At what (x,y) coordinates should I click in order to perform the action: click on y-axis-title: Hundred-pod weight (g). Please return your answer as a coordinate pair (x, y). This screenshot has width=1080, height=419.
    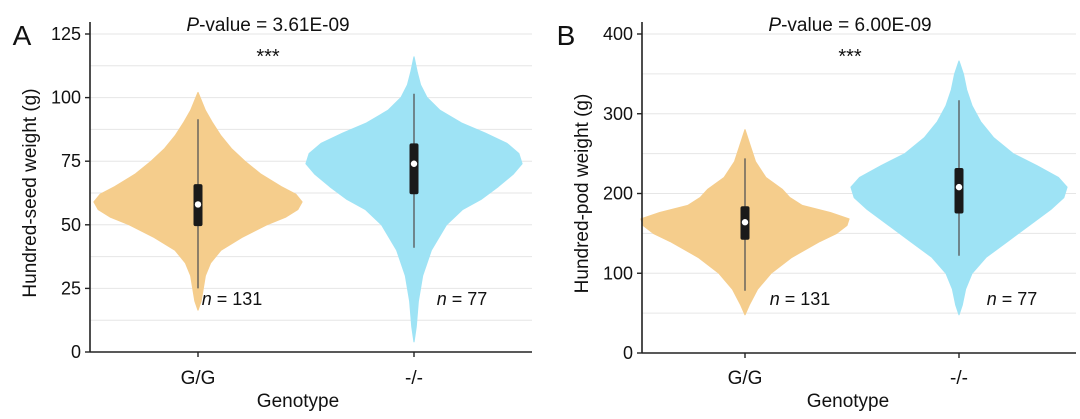
    Looking at the image, I should click on (582, 194).